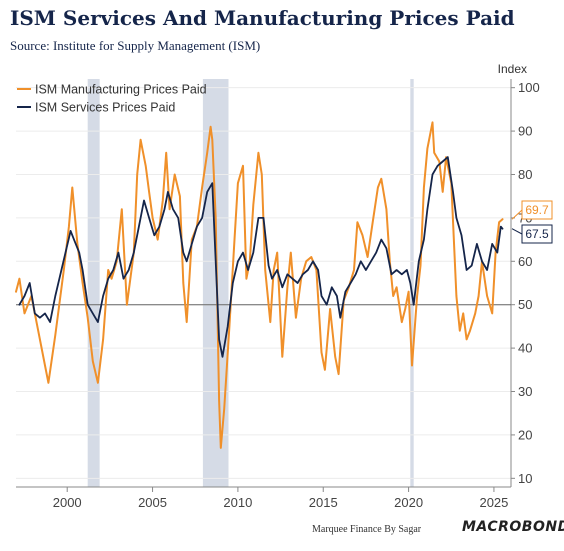  I want to click on y-tick-labels: 102030405060708090100, so click(529, 283).